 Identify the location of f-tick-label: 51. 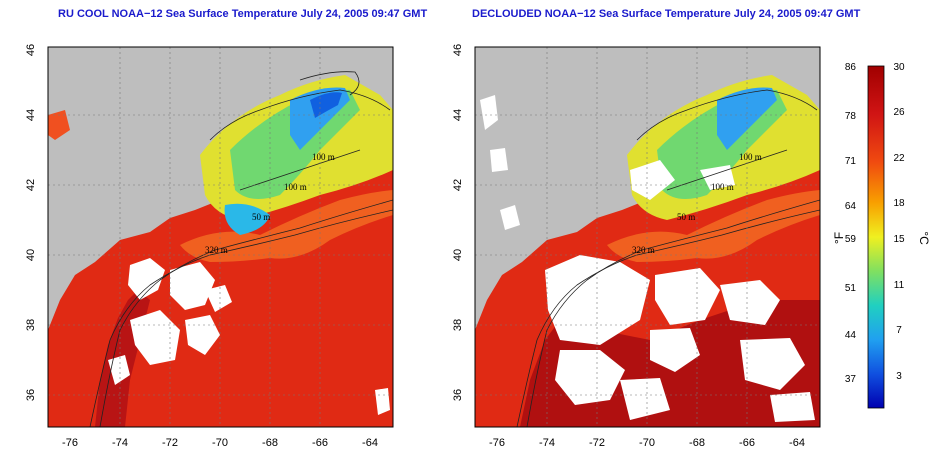
(851, 288).